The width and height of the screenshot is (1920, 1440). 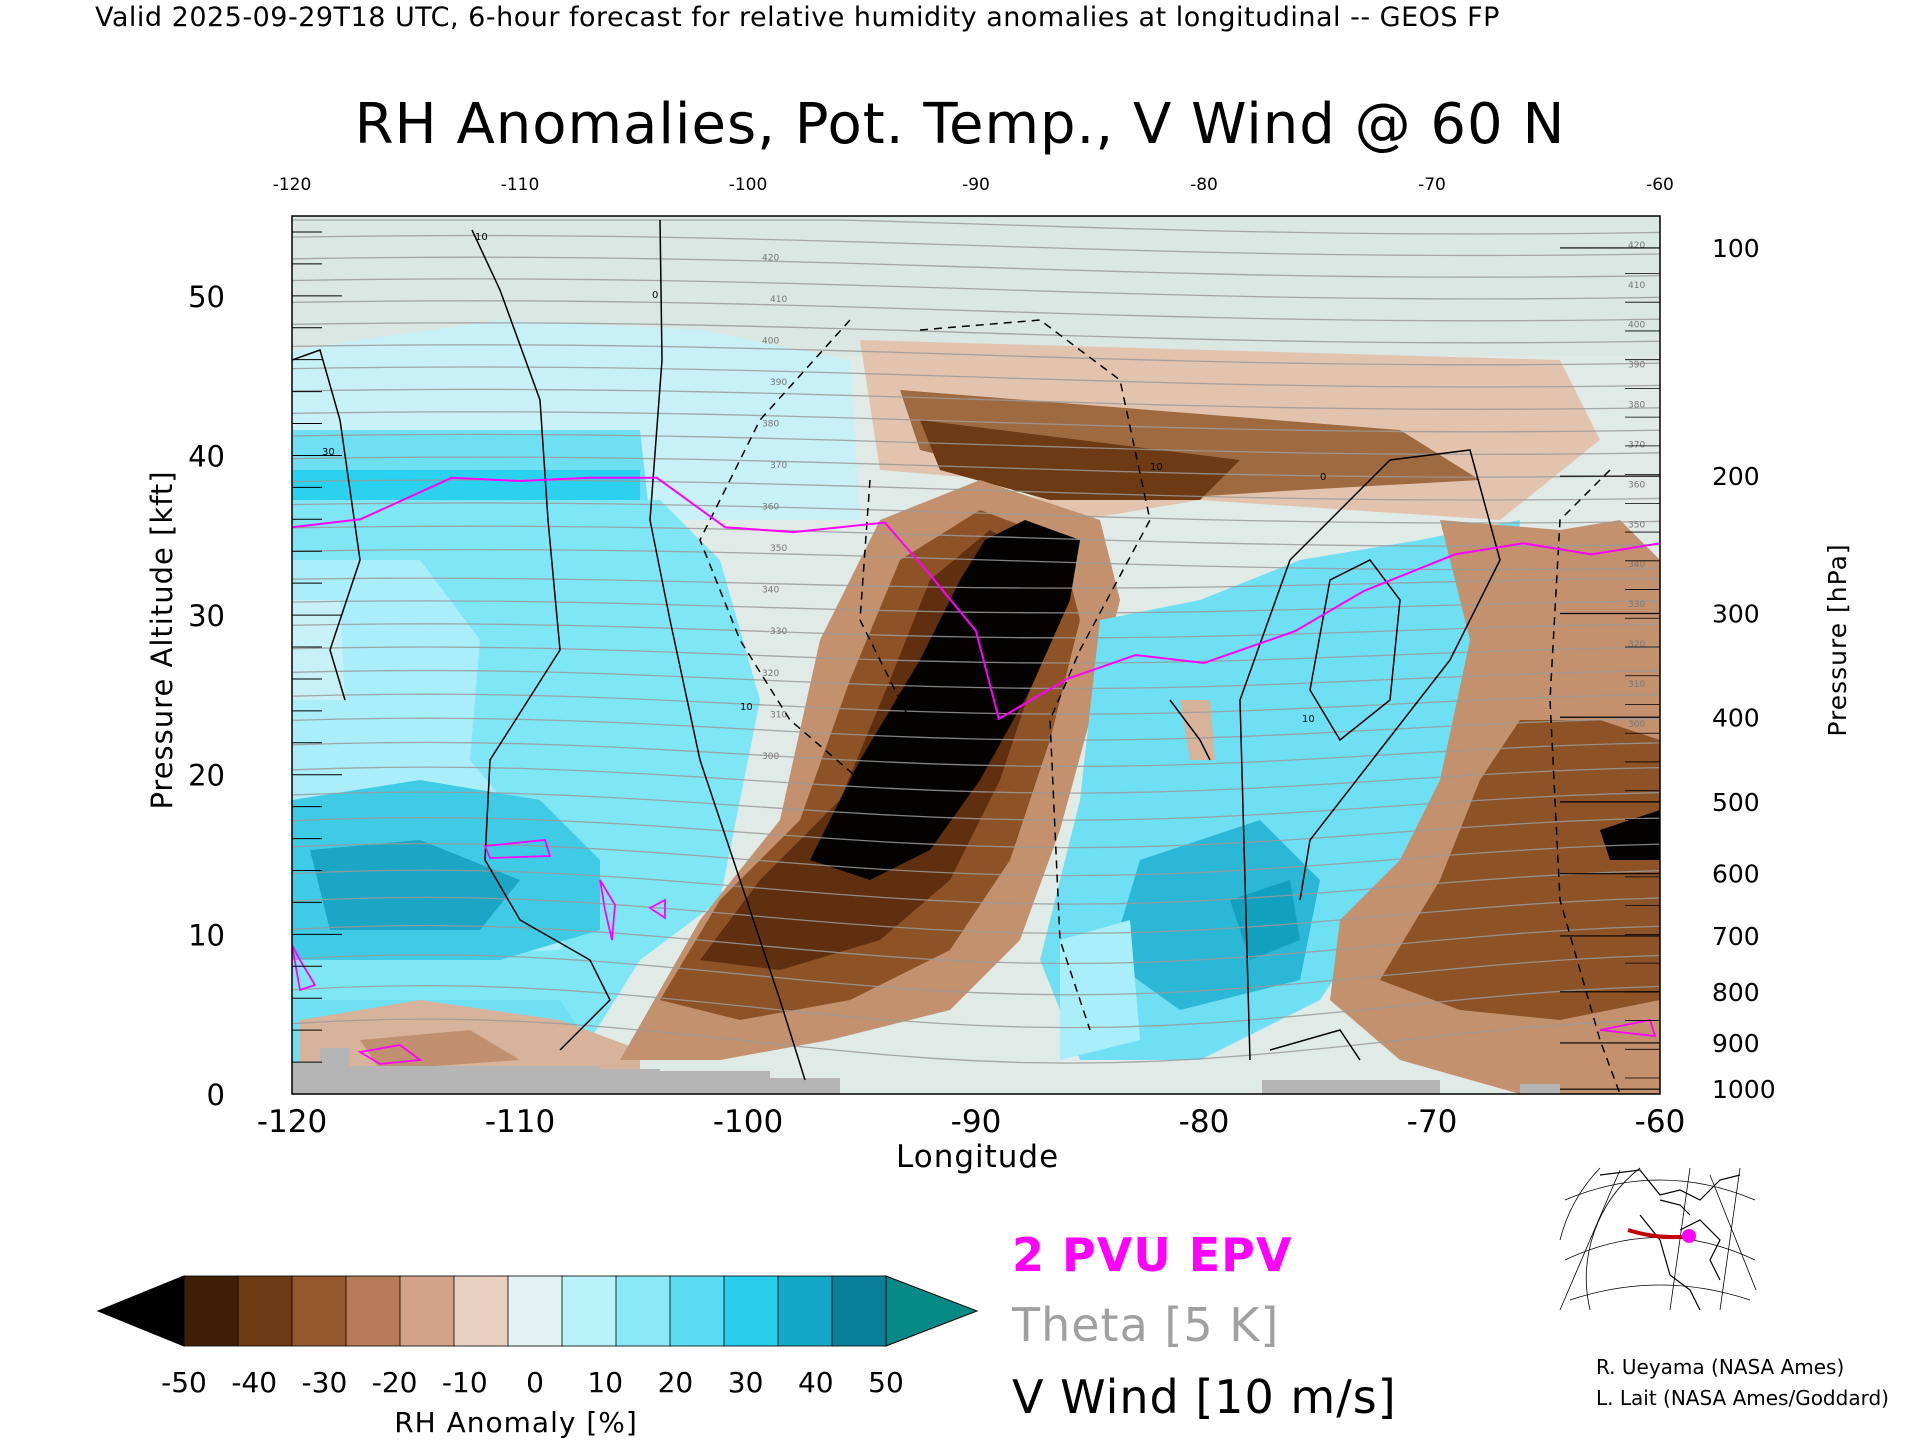 What do you see at coordinates (1736, 613) in the screenshot?
I see `y-right-tick-label: 300` at bounding box center [1736, 613].